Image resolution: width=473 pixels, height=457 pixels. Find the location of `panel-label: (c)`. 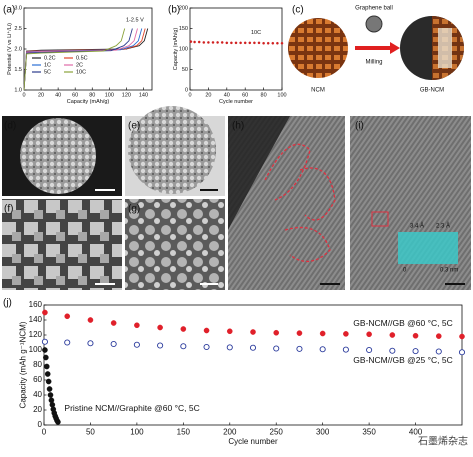

panel-label: (c) is located at coordinates (298, 10).